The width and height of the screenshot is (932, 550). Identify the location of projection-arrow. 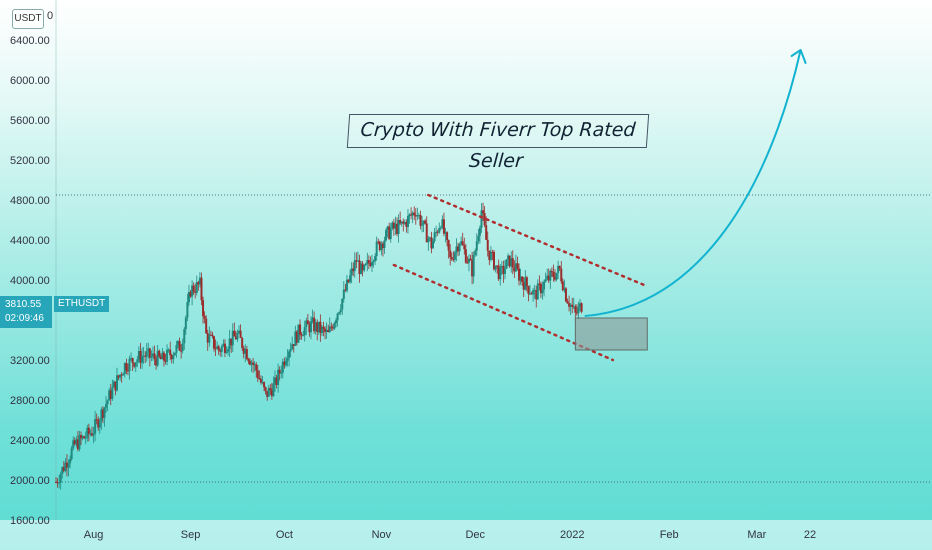
(693, 183).